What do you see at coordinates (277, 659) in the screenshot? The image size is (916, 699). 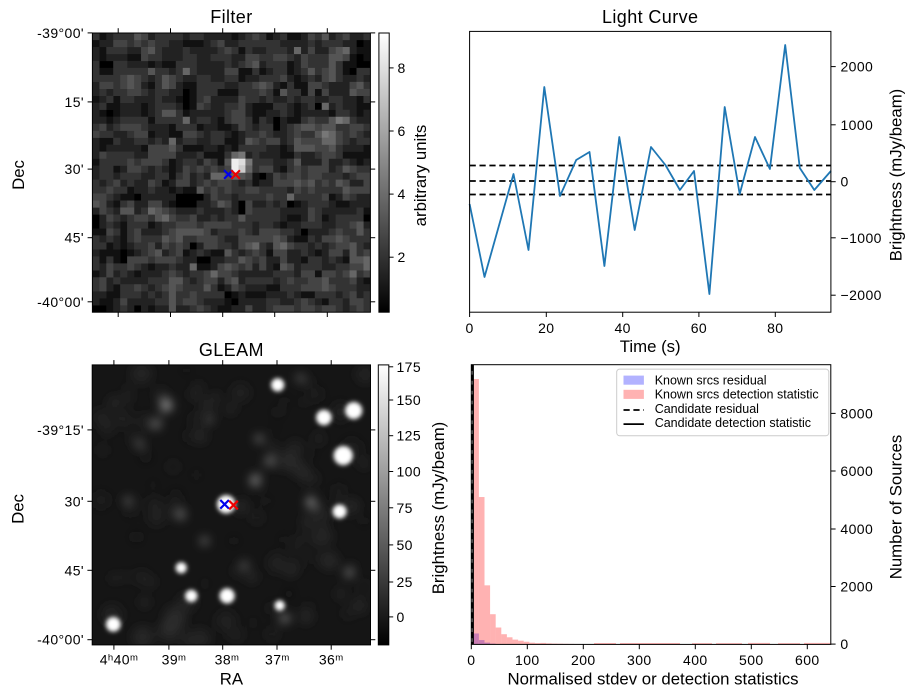 I see `svg-text: 37m` at bounding box center [277, 659].